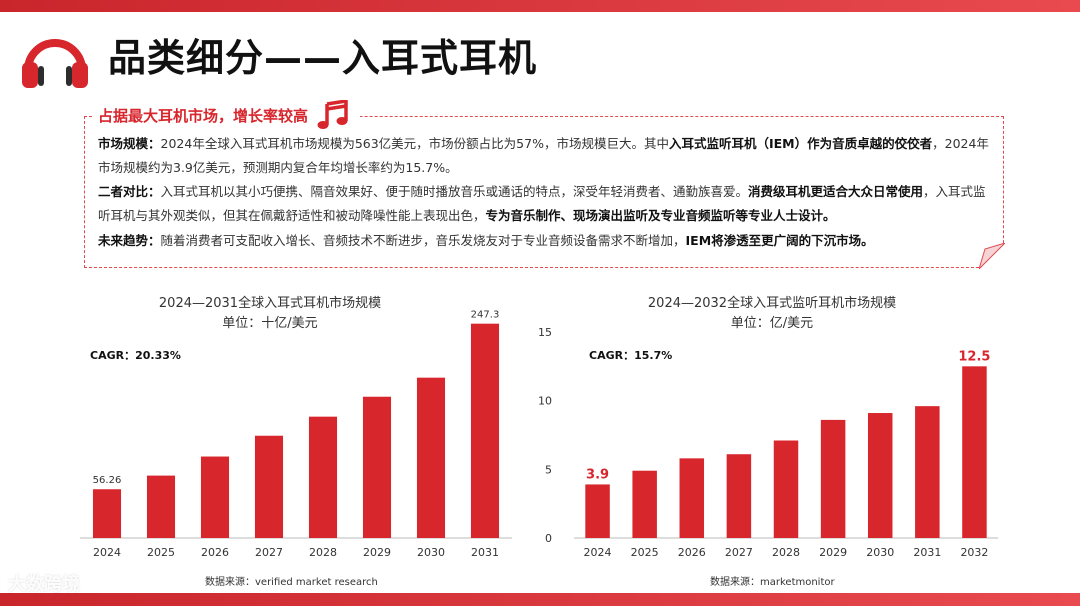 The width and height of the screenshot is (1080, 606). What do you see at coordinates (772, 323) in the screenshot?
I see `chart2-unit: 单位：亿/美元` at bounding box center [772, 323].